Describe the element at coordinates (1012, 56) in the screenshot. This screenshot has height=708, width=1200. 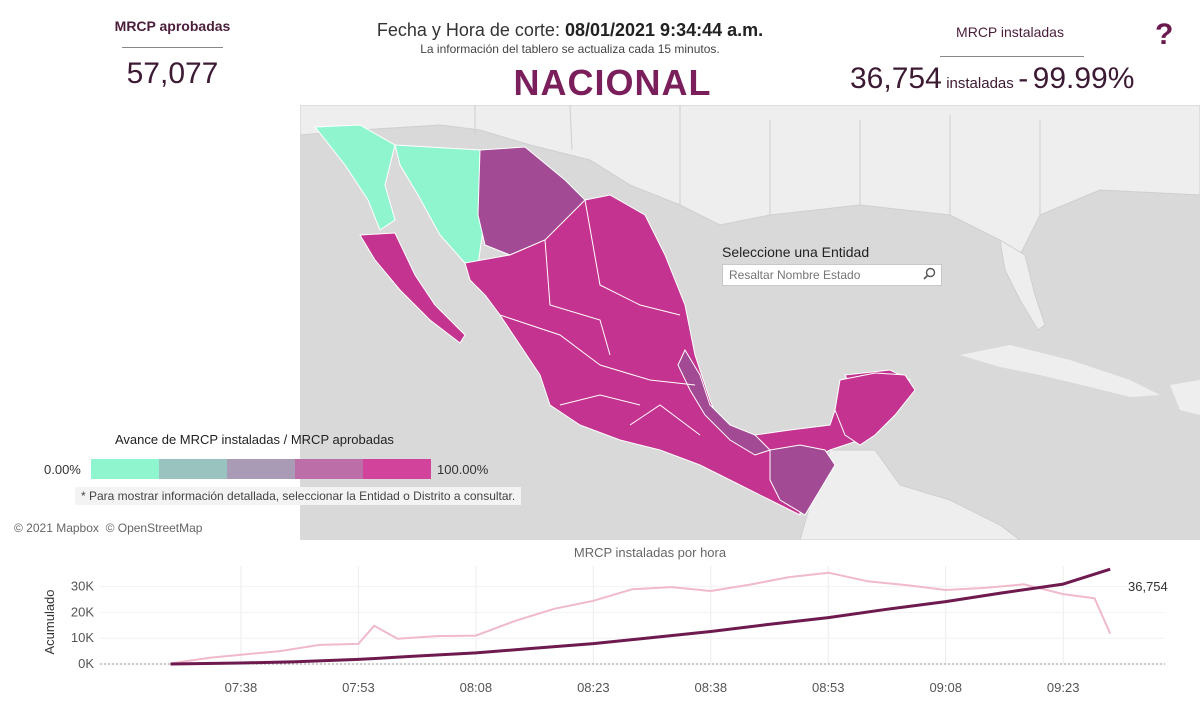
I see `kpi-right-divider` at that location.